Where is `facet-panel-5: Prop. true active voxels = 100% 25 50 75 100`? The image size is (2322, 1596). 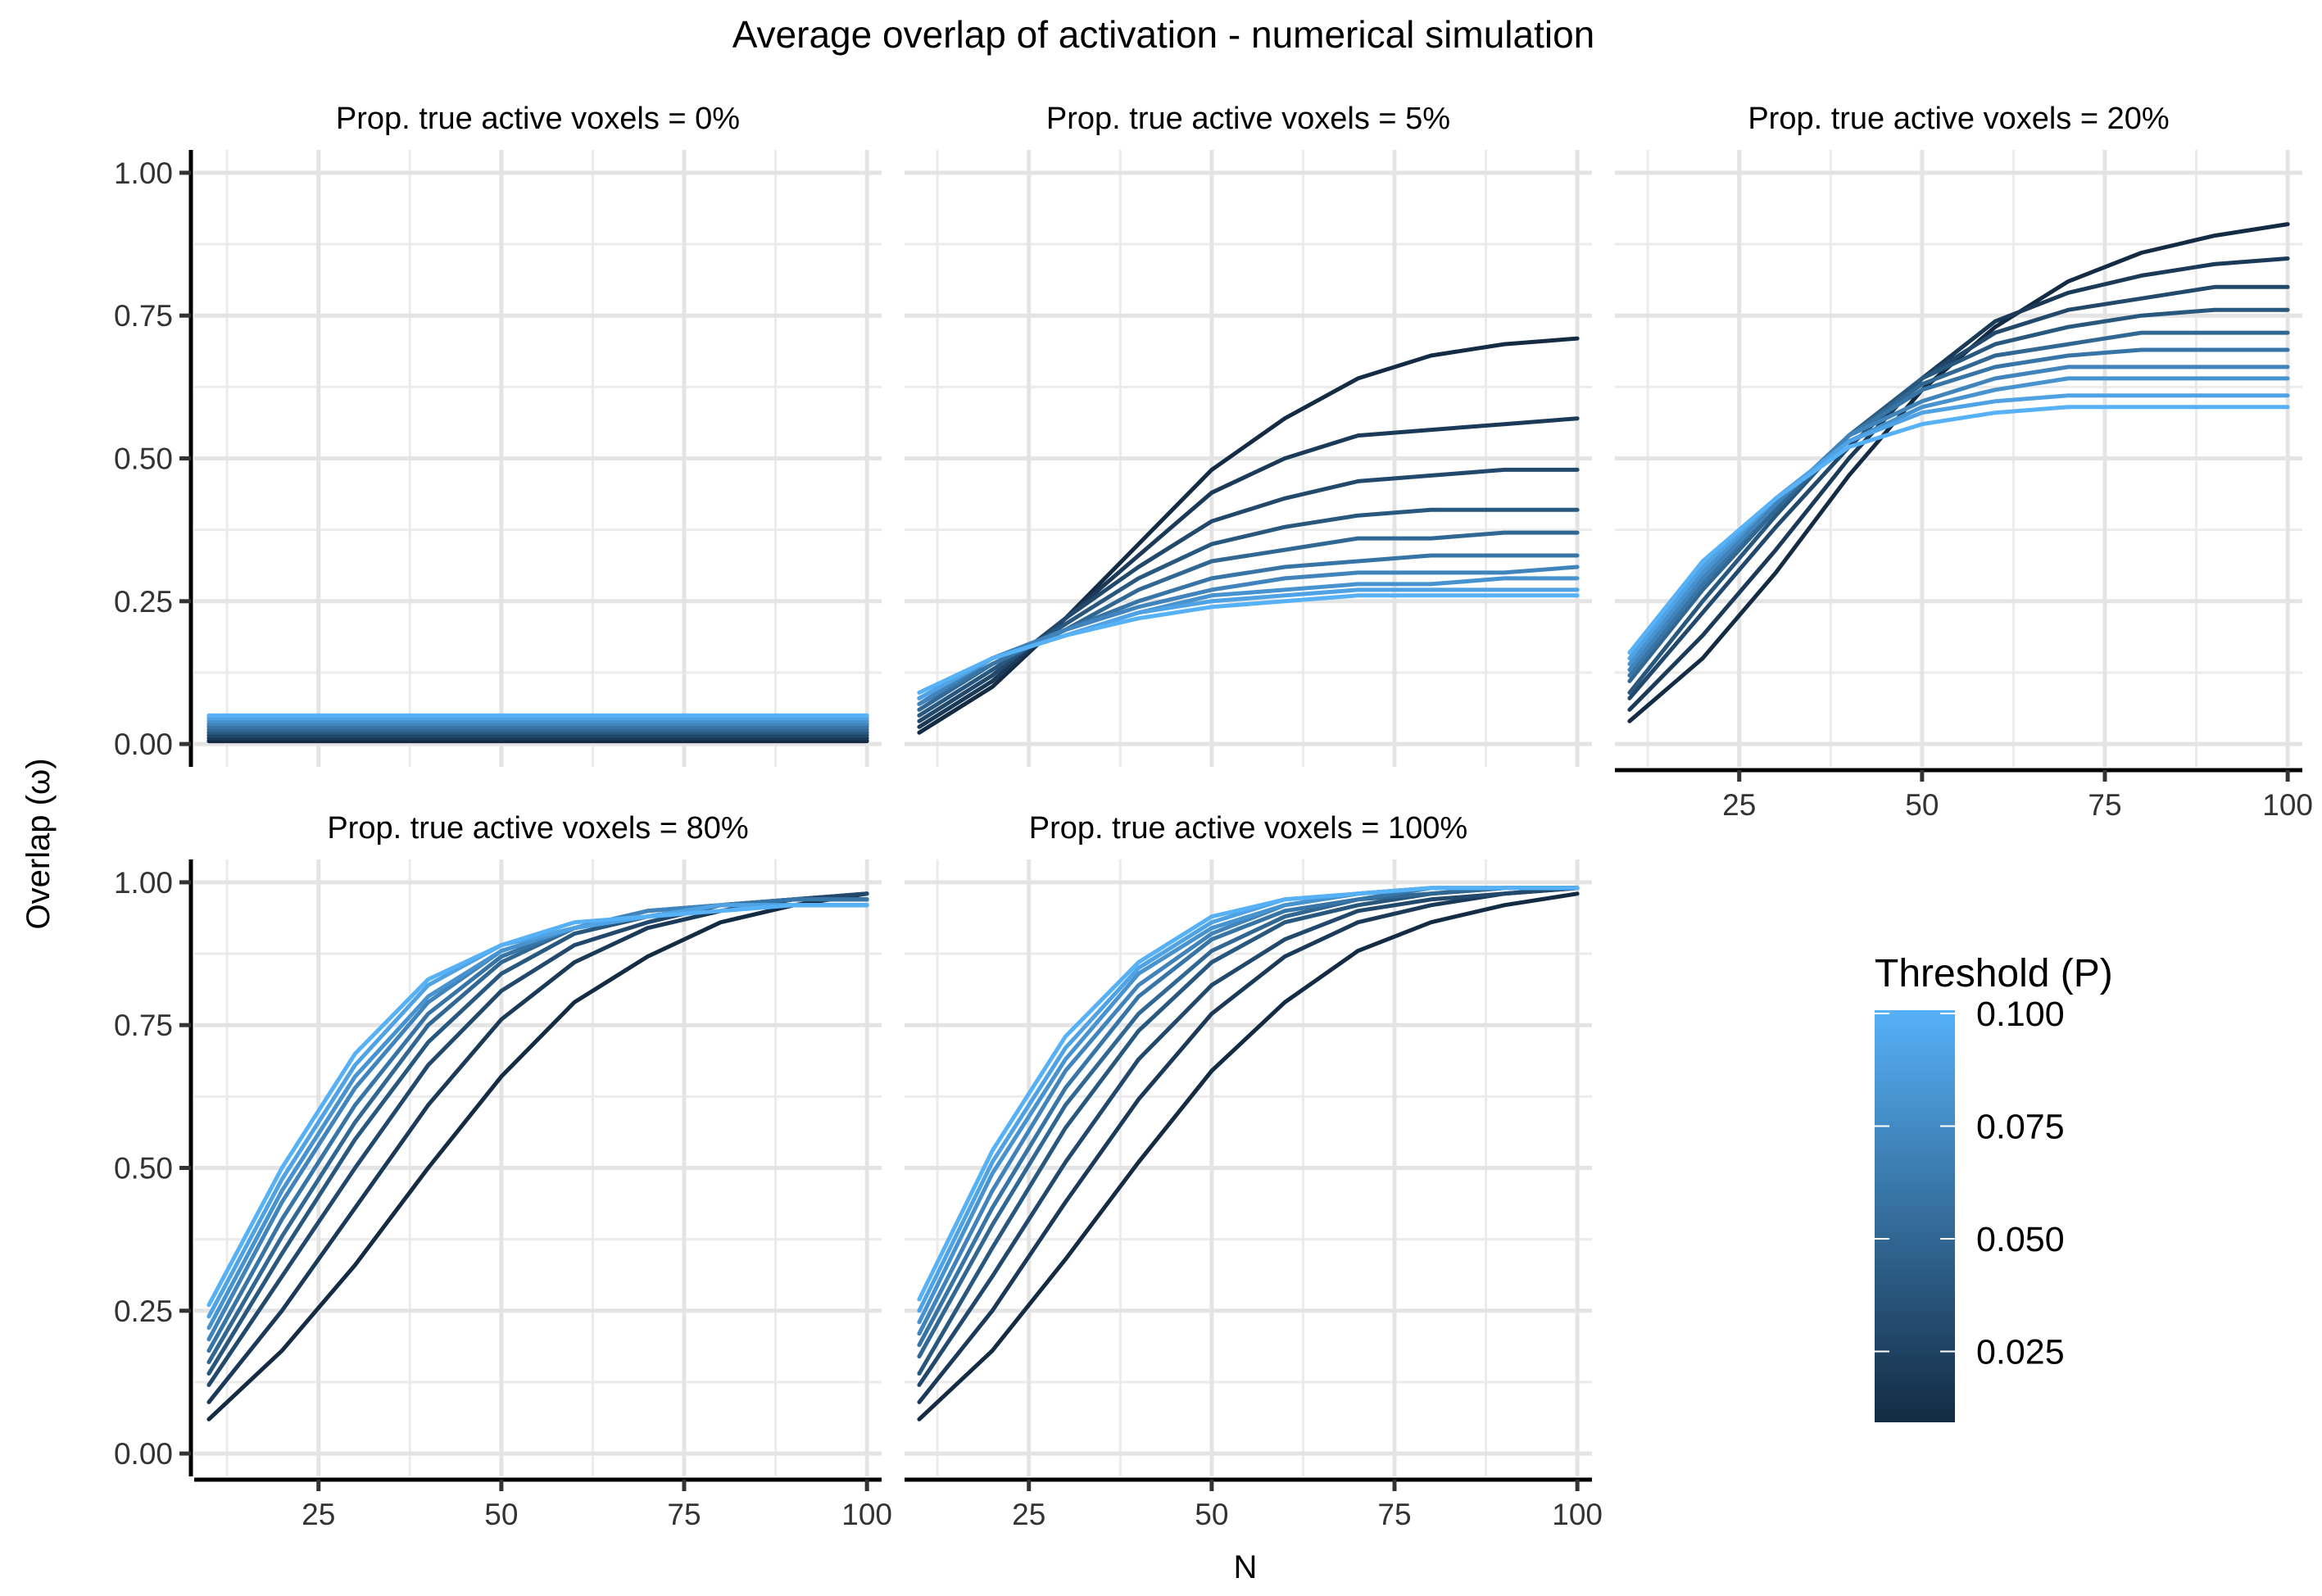 facet-panel-5: Prop. true active voxels = 100% 25 50 75 100 is located at coordinates (1254, 1171).